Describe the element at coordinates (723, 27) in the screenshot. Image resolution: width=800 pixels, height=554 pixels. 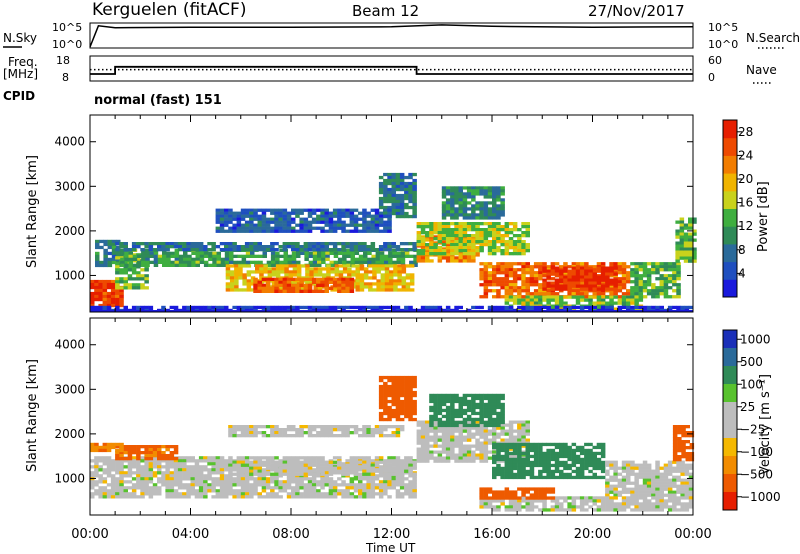
I see `nsearch-tick-top: 10^5` at that location.